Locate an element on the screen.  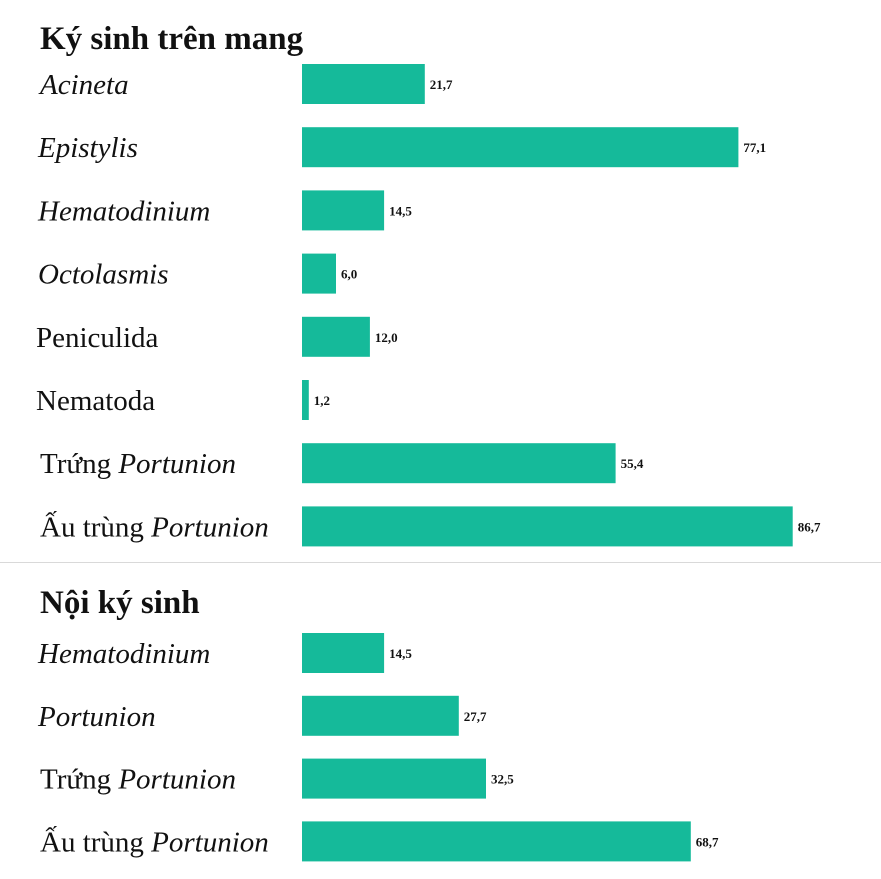
category-label-part: Acineta is located at coordinates (83, 85).